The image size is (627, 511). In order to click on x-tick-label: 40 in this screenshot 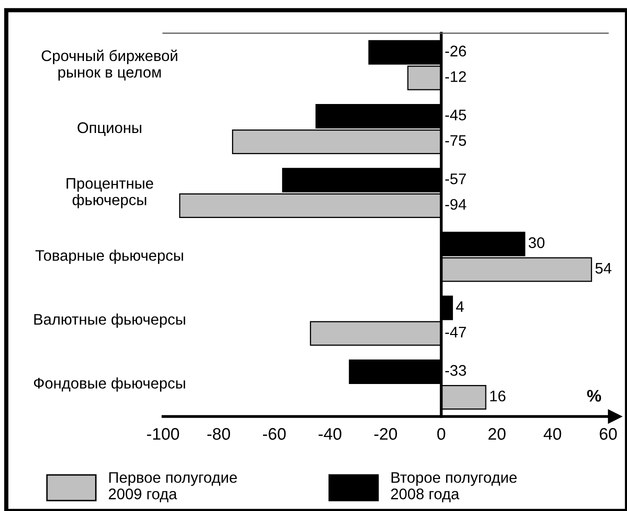, I will do `click(553, 434)`.